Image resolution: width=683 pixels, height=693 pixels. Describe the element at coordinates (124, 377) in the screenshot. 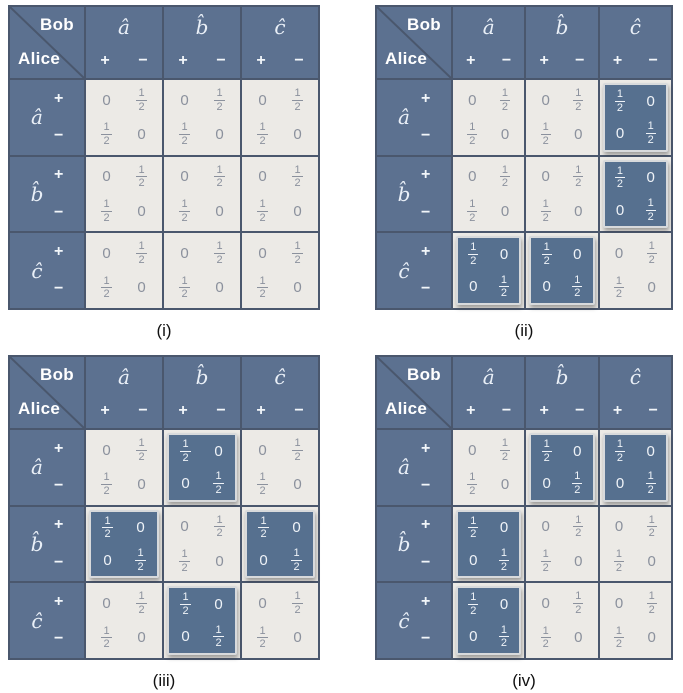

I see `measurement-label: â` at that location.